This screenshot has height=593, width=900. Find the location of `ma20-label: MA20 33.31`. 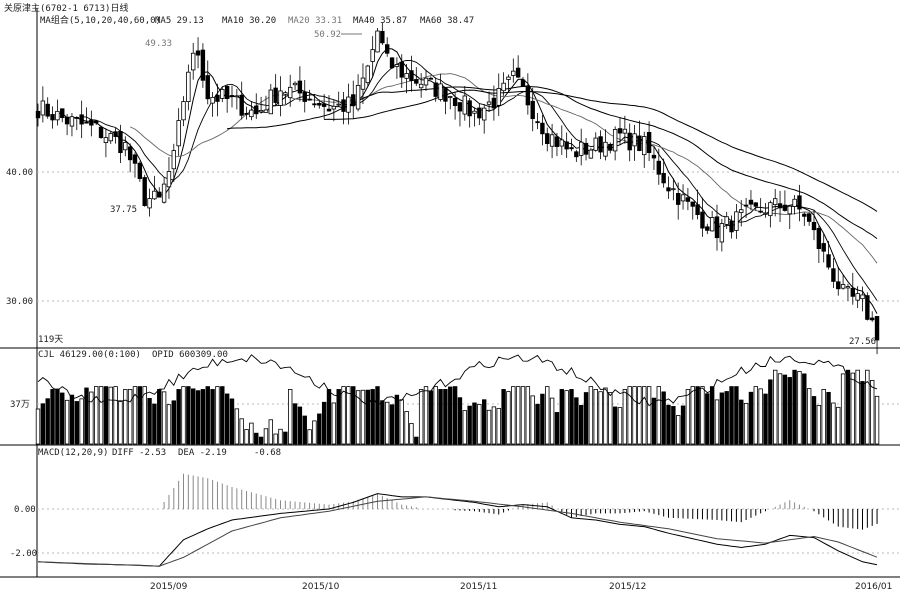

ma20-label: MA20 33.31 is located at coordinates (315, 21).